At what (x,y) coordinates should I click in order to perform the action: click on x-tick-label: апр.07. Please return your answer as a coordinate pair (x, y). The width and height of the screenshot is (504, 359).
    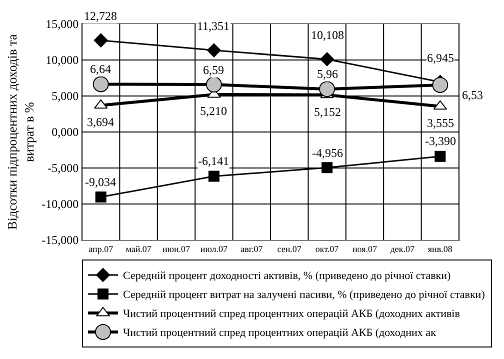
    Looking at the image, I should click on (101, 249).